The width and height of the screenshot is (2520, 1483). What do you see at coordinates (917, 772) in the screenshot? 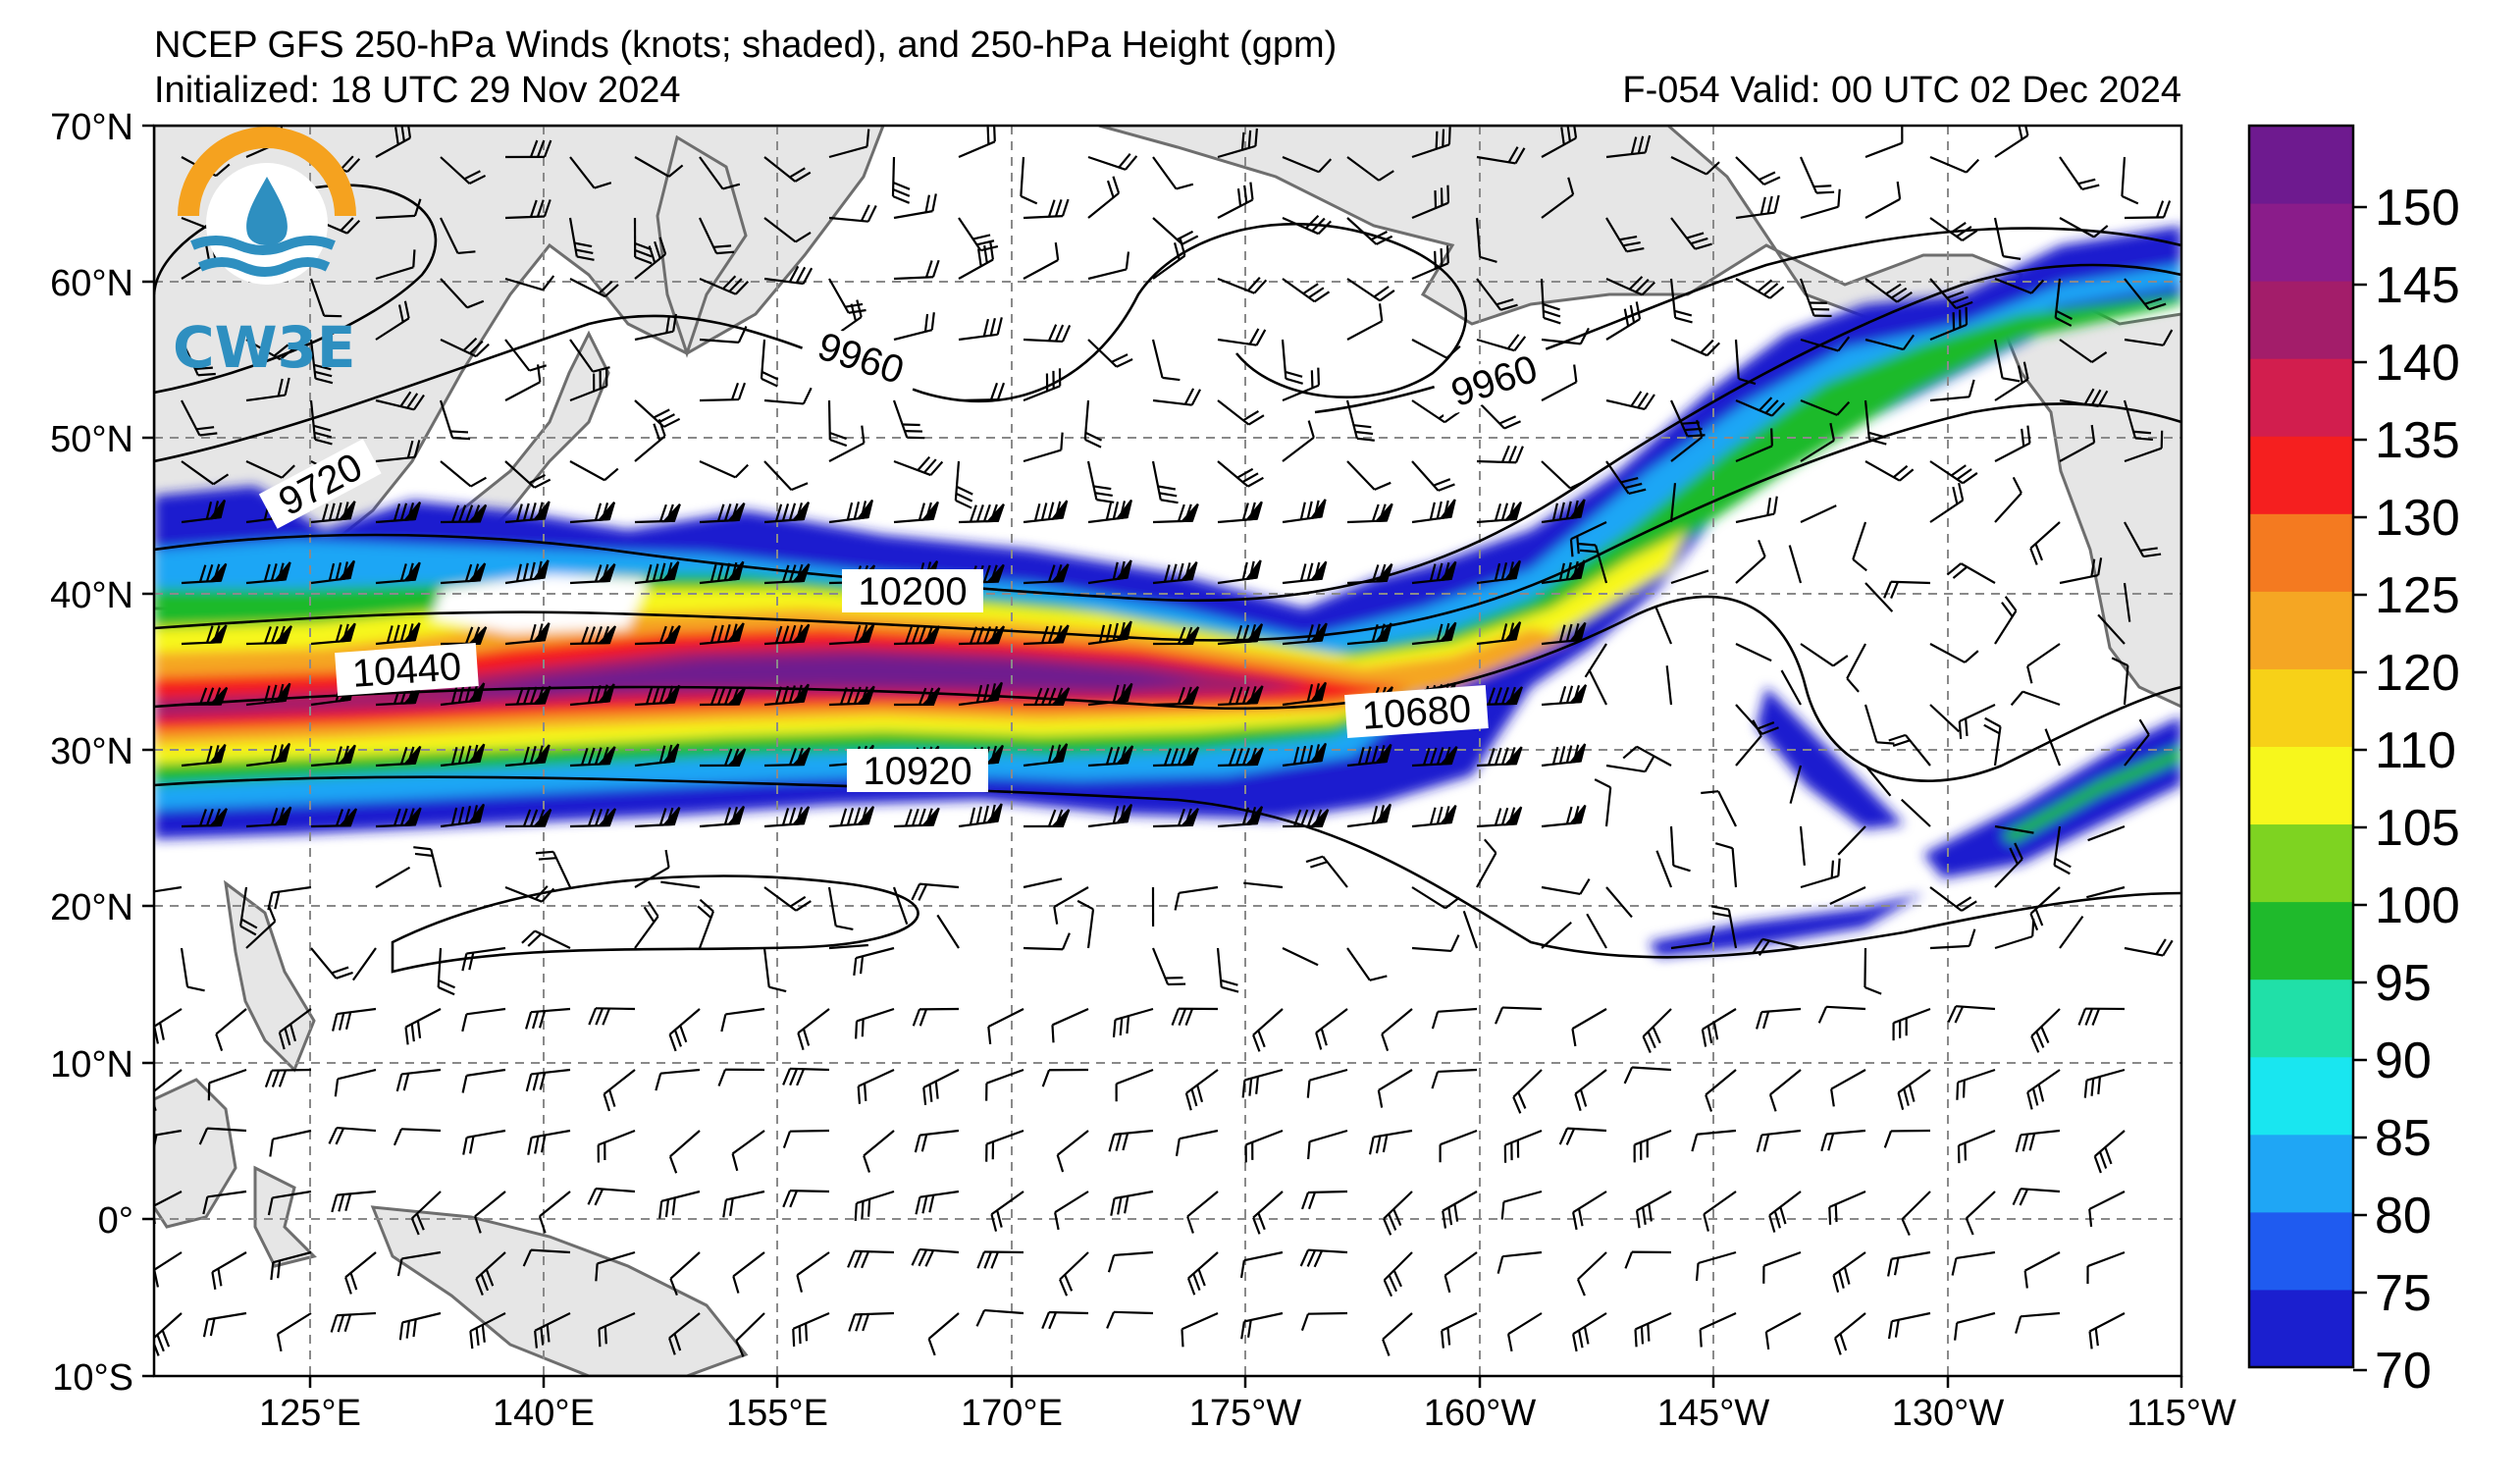
I see `contour-label-10920: 10920` at bounding box center [917, 772].